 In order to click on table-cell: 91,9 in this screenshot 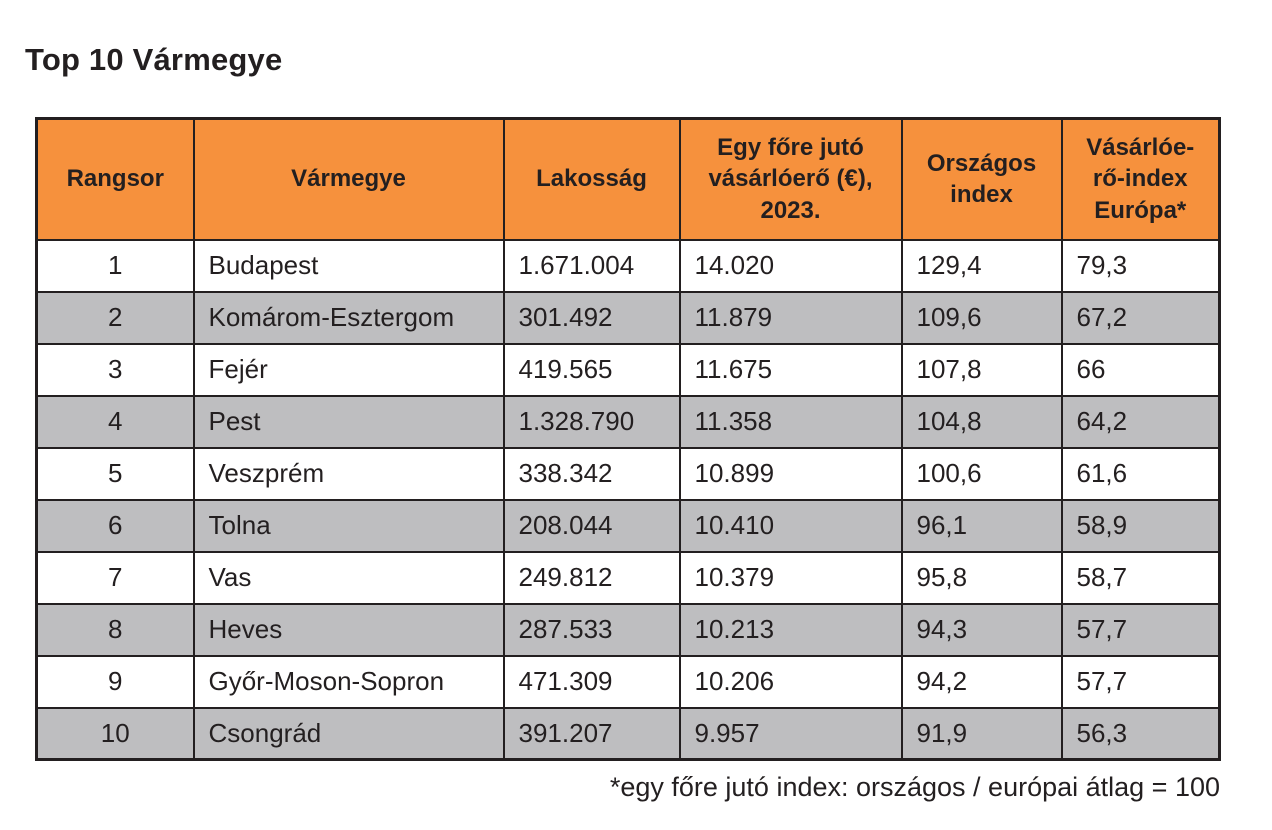, I will do `click(981, 733)`.